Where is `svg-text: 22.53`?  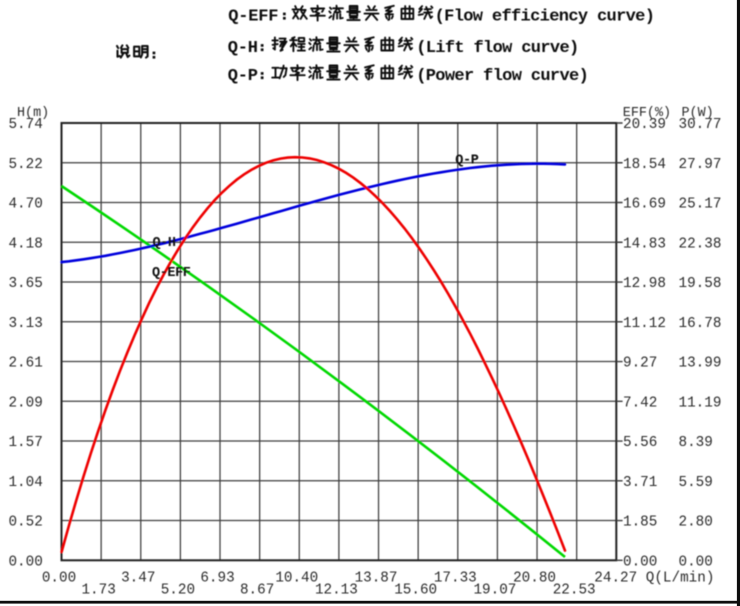
svg-text: 22.53 is located at coordinates (574, 590).